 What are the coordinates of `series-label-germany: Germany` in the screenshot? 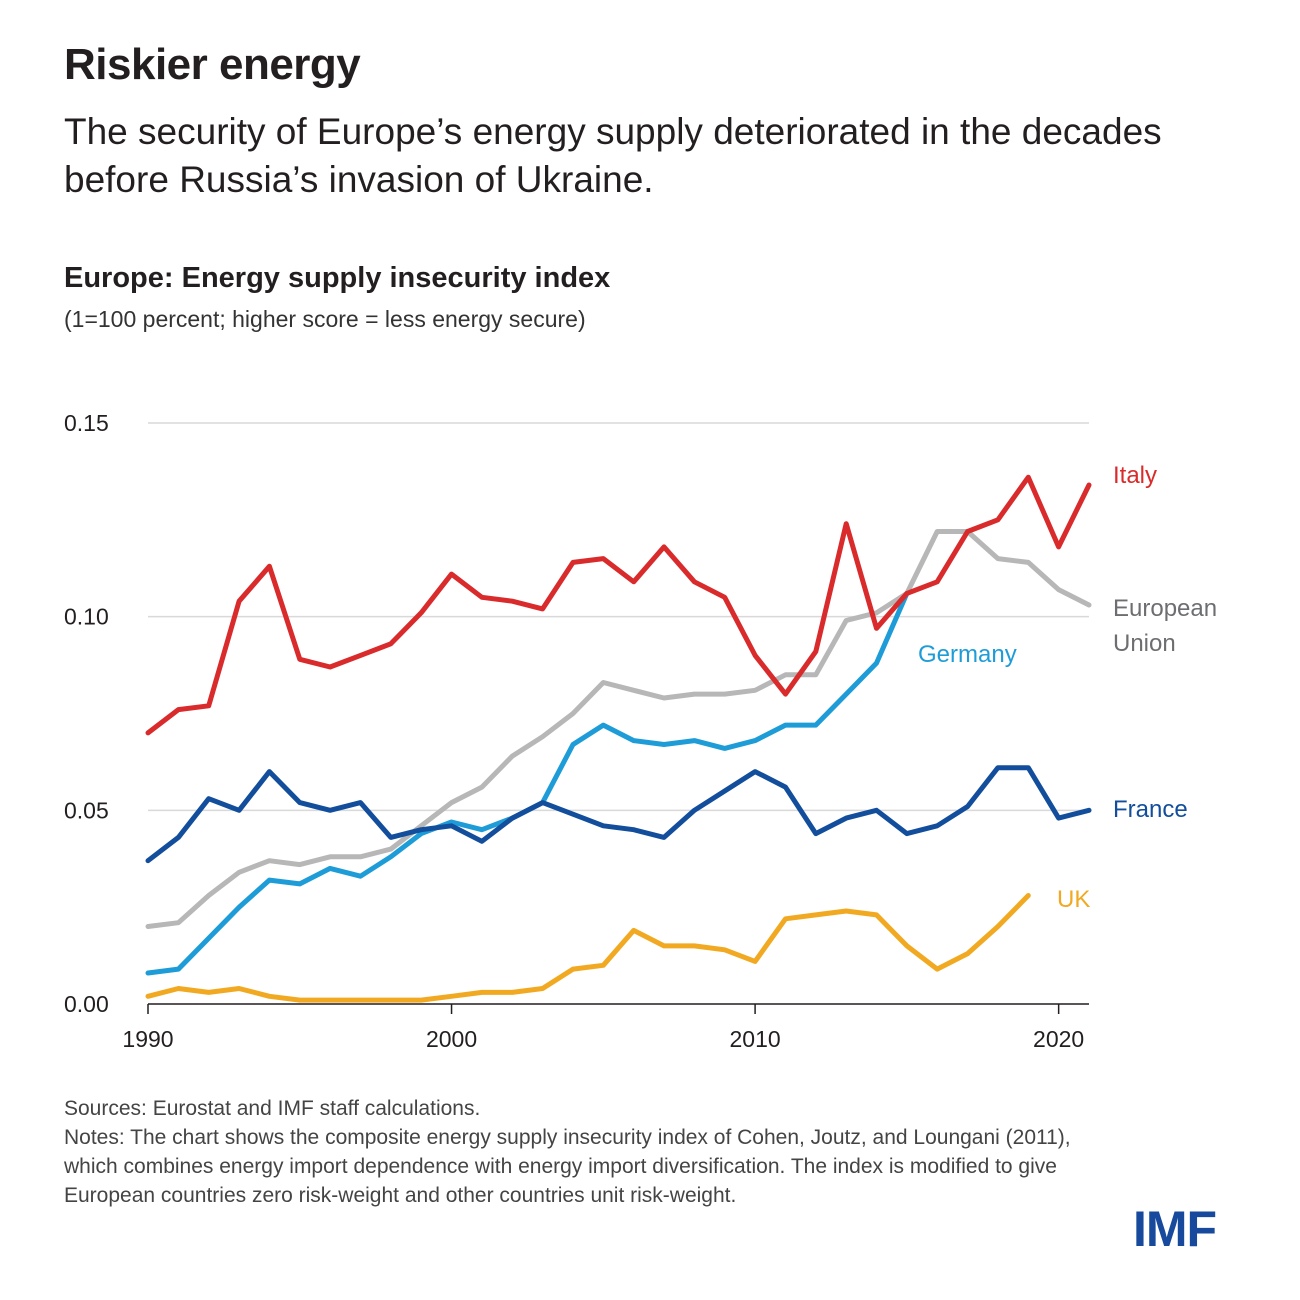 It's located at (967, 654).